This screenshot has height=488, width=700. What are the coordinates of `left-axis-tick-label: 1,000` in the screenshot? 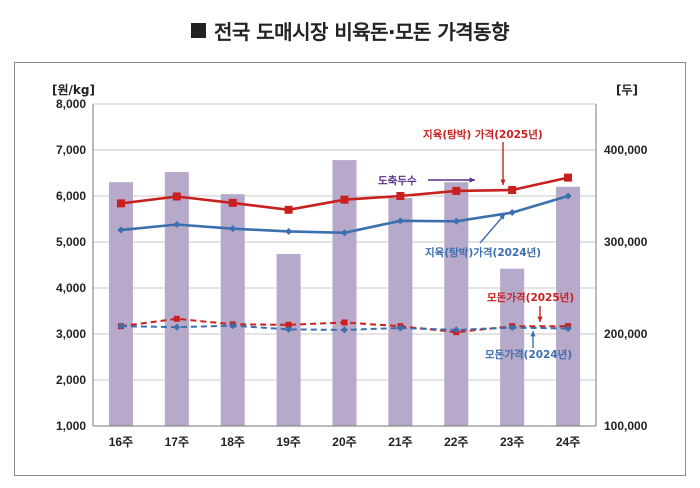 It's located at (71, 426).